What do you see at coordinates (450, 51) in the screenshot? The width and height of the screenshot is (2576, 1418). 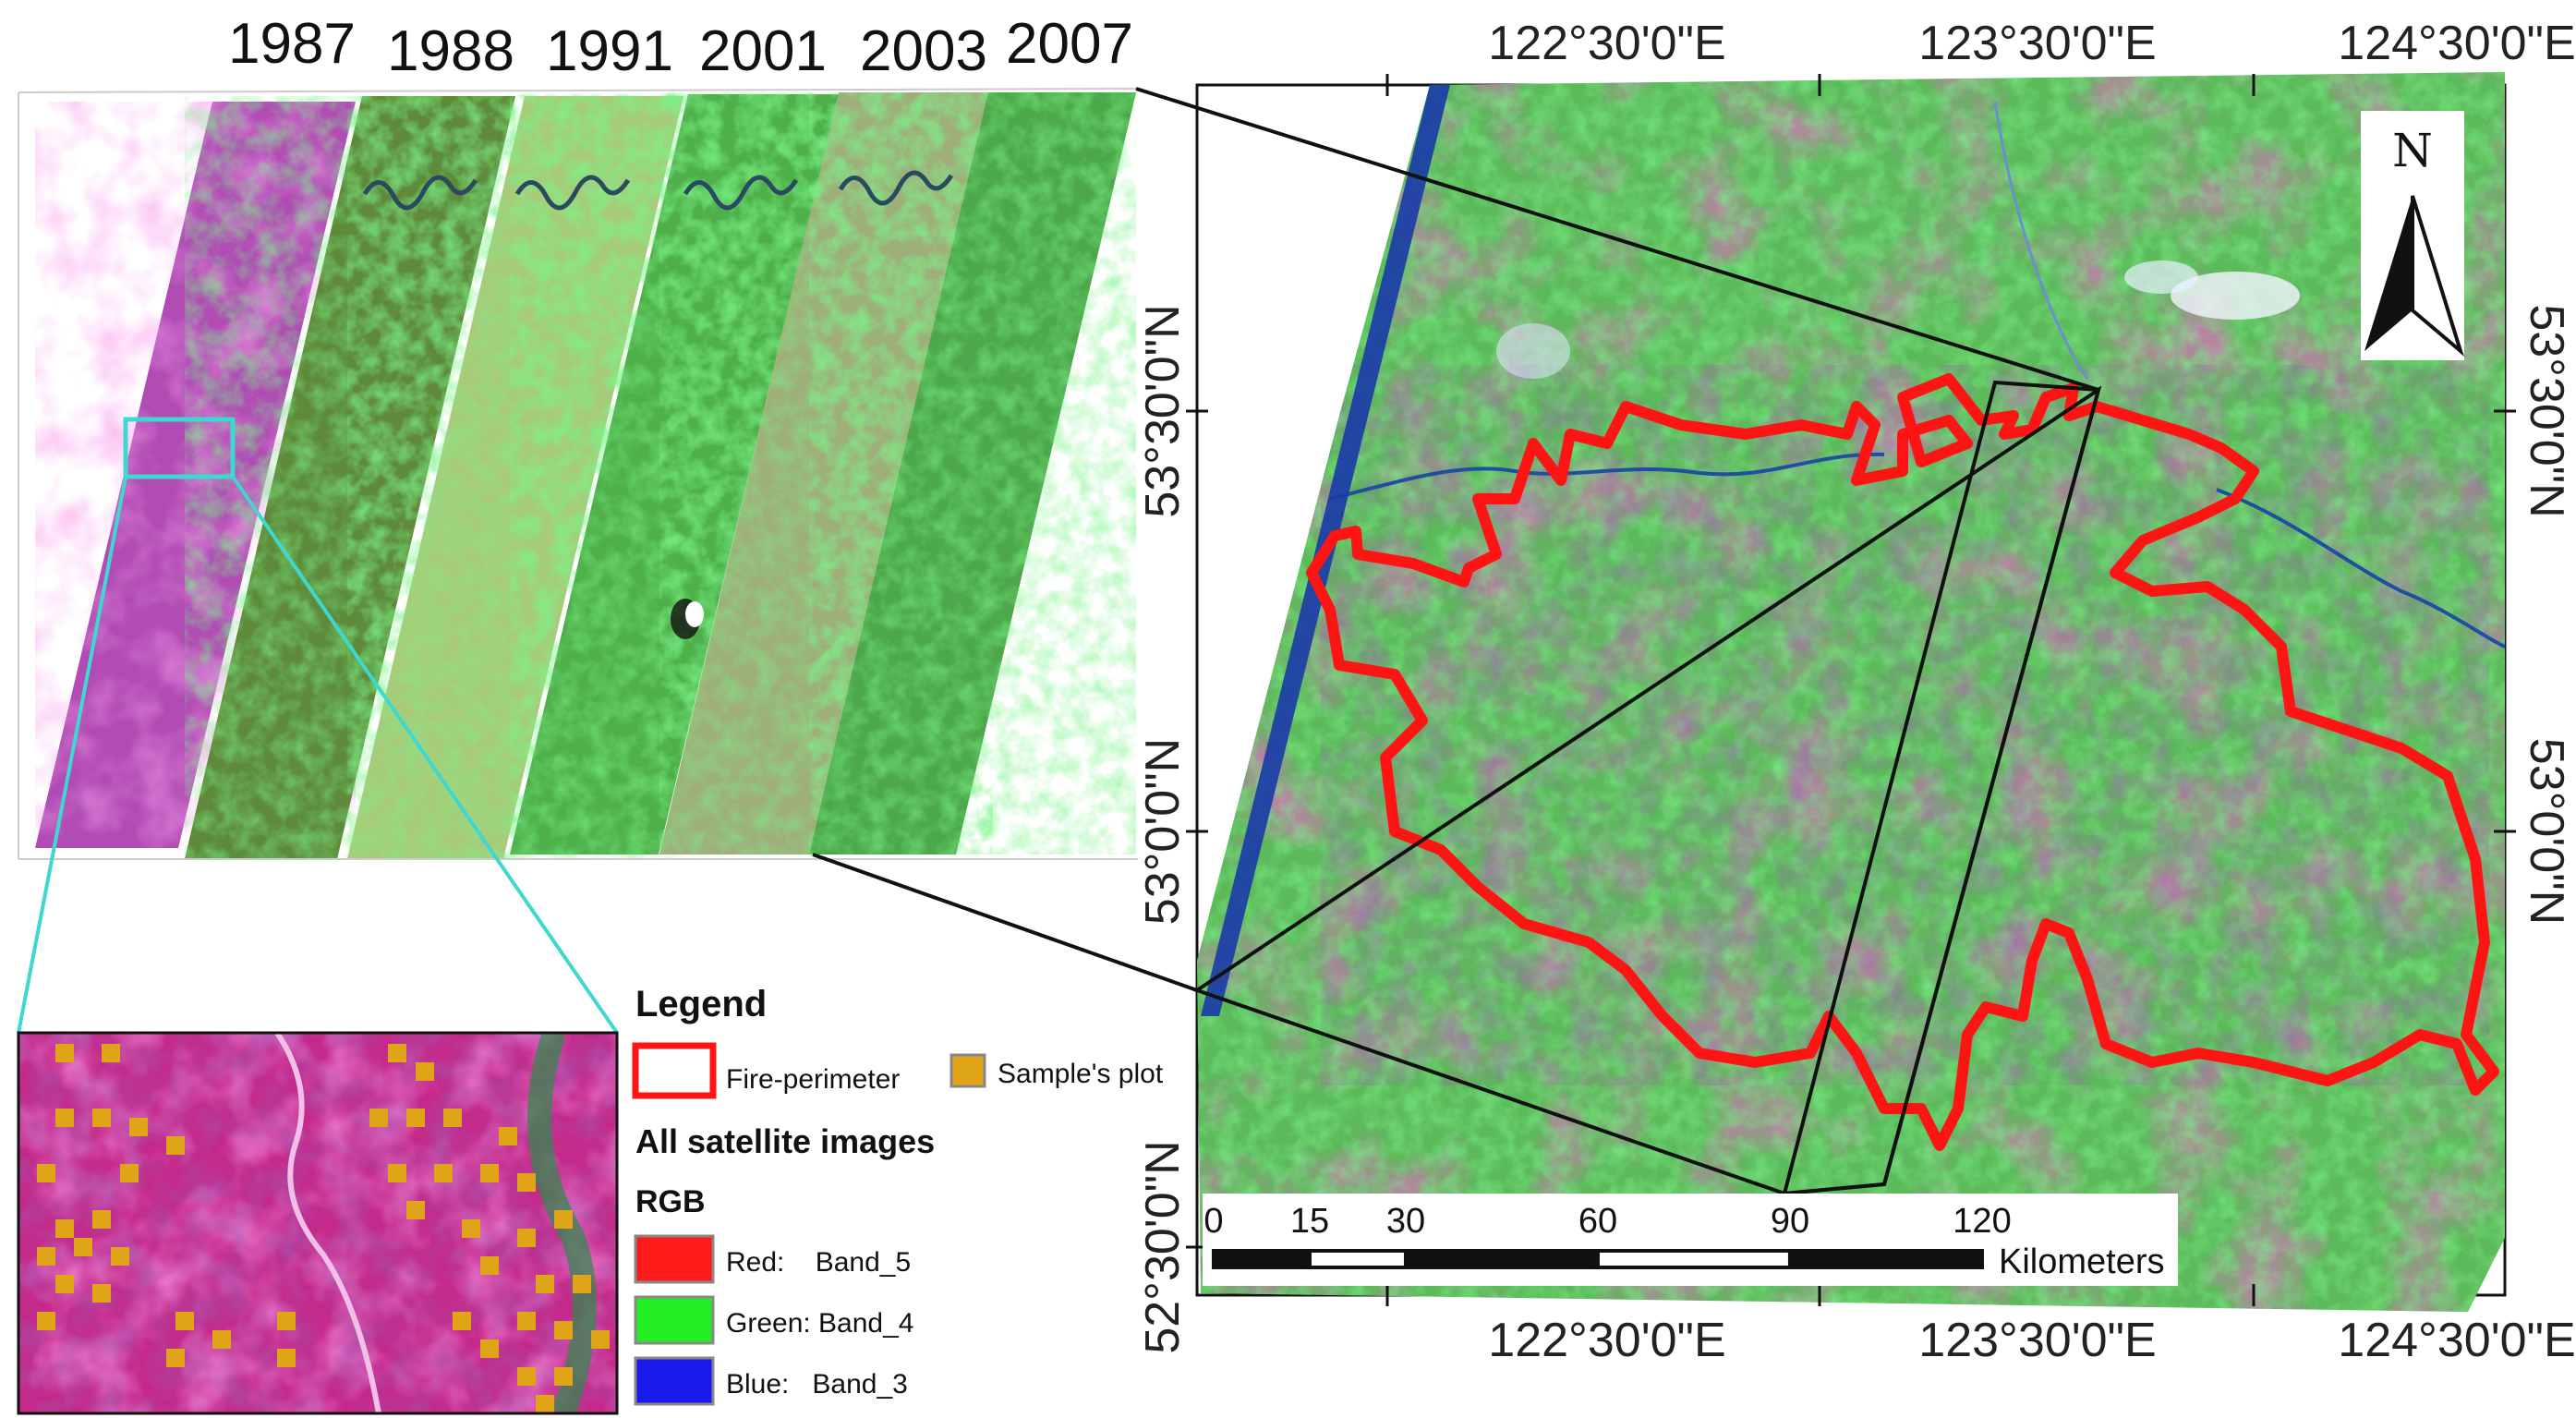 I see `year-label: 1988` at bounding box center [450, 51].